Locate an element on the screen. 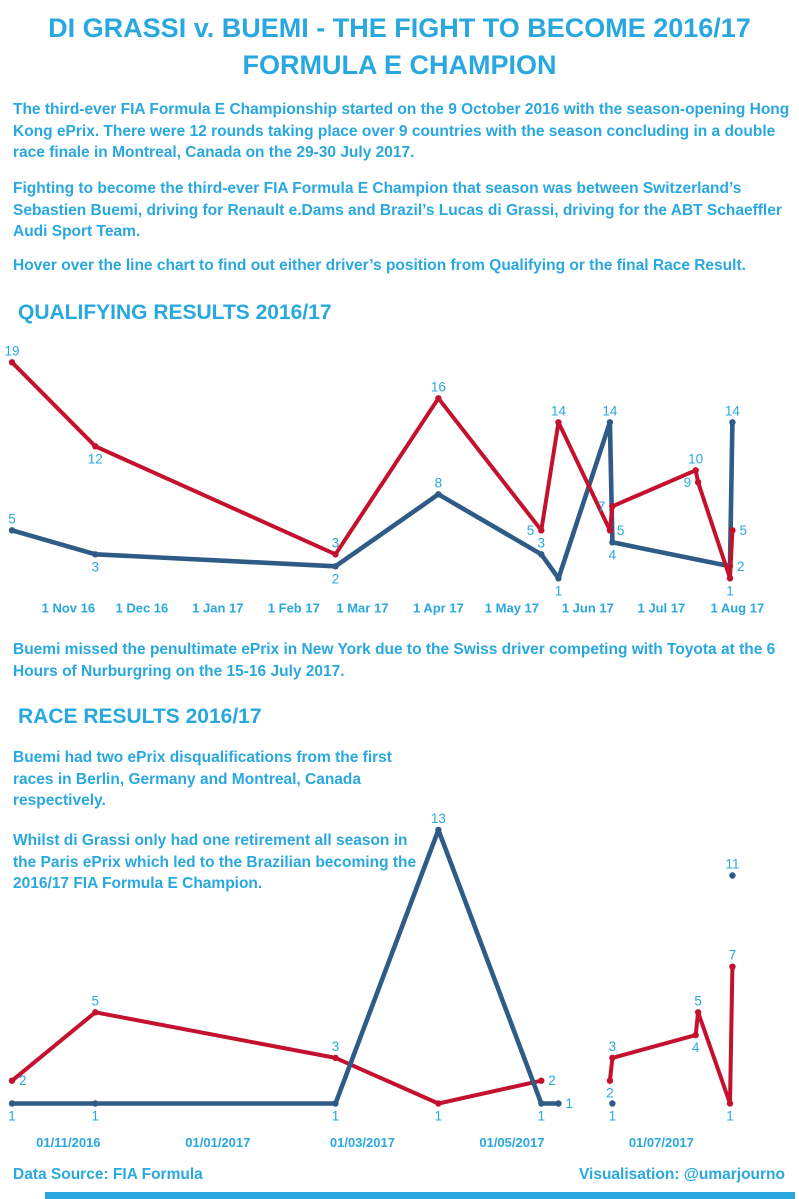 This screenshot has height=1199, width=799. x-axis-tick-label: 1 Jan 17 is located at coordinates (217, 608).